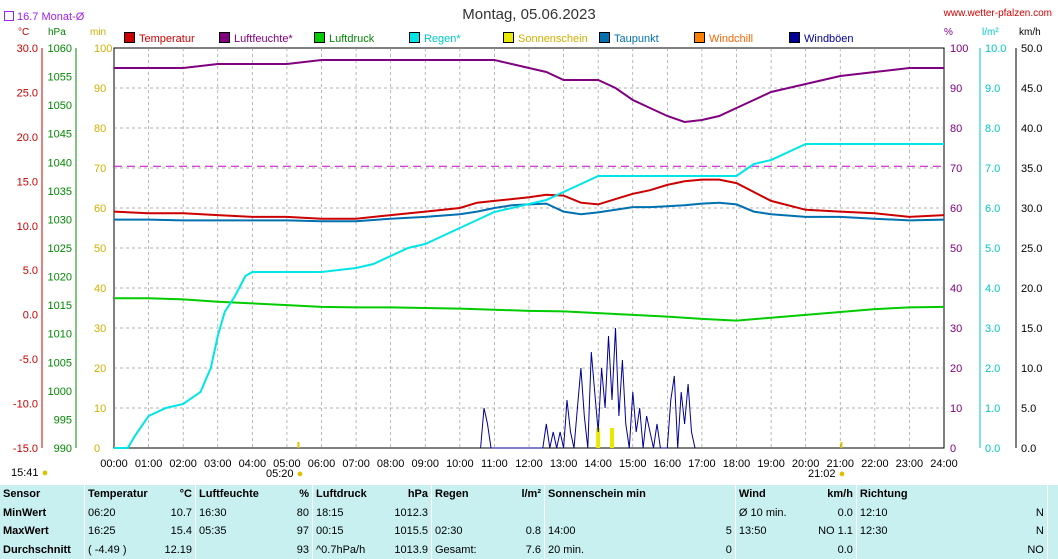  I want to click on tick-temperature-label: -5.0, so click(28, 360).